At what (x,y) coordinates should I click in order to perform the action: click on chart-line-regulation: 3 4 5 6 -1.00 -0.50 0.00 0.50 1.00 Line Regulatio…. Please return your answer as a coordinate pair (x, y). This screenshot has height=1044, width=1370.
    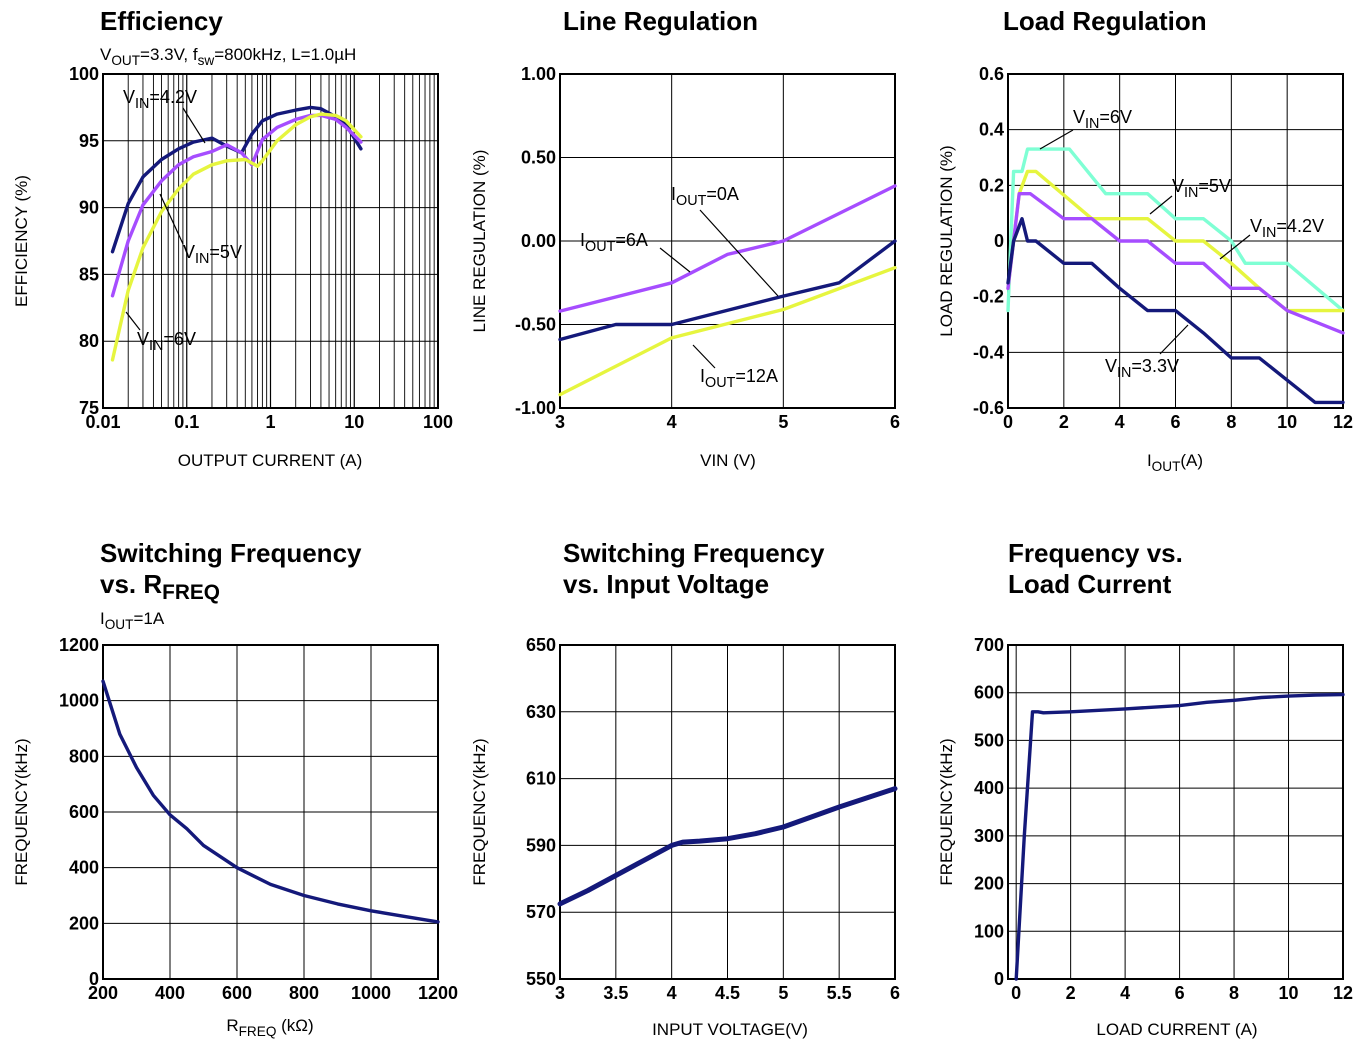
    Looking at the image, I should click on (685, 238).